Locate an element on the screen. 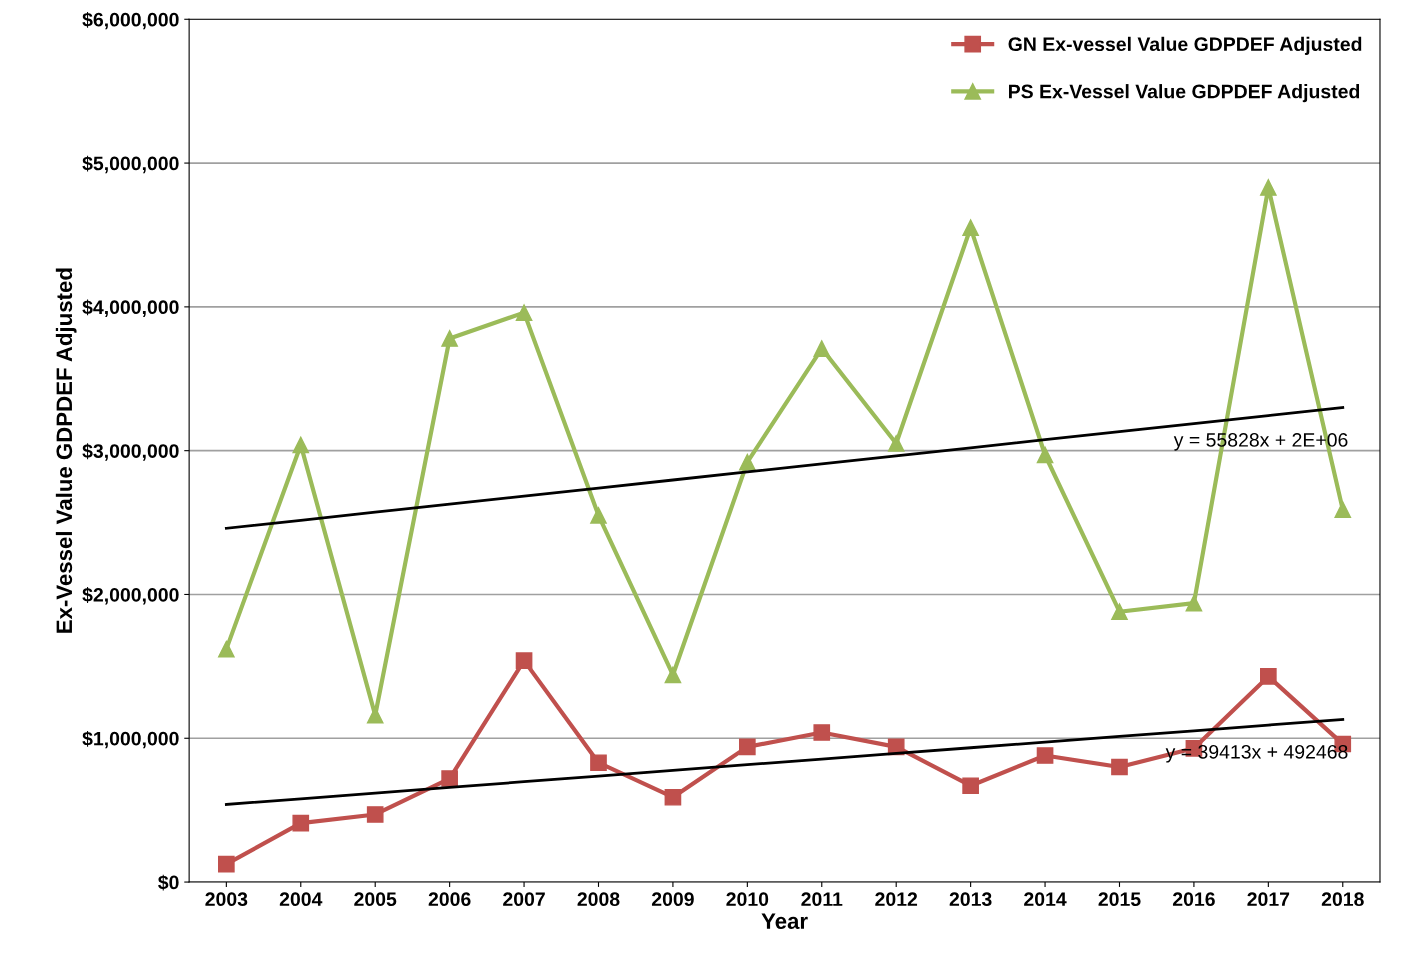 The width and height of the screenshot is (1401, 964). x-tick-label: 2013 is located at coordinates (970, 899).